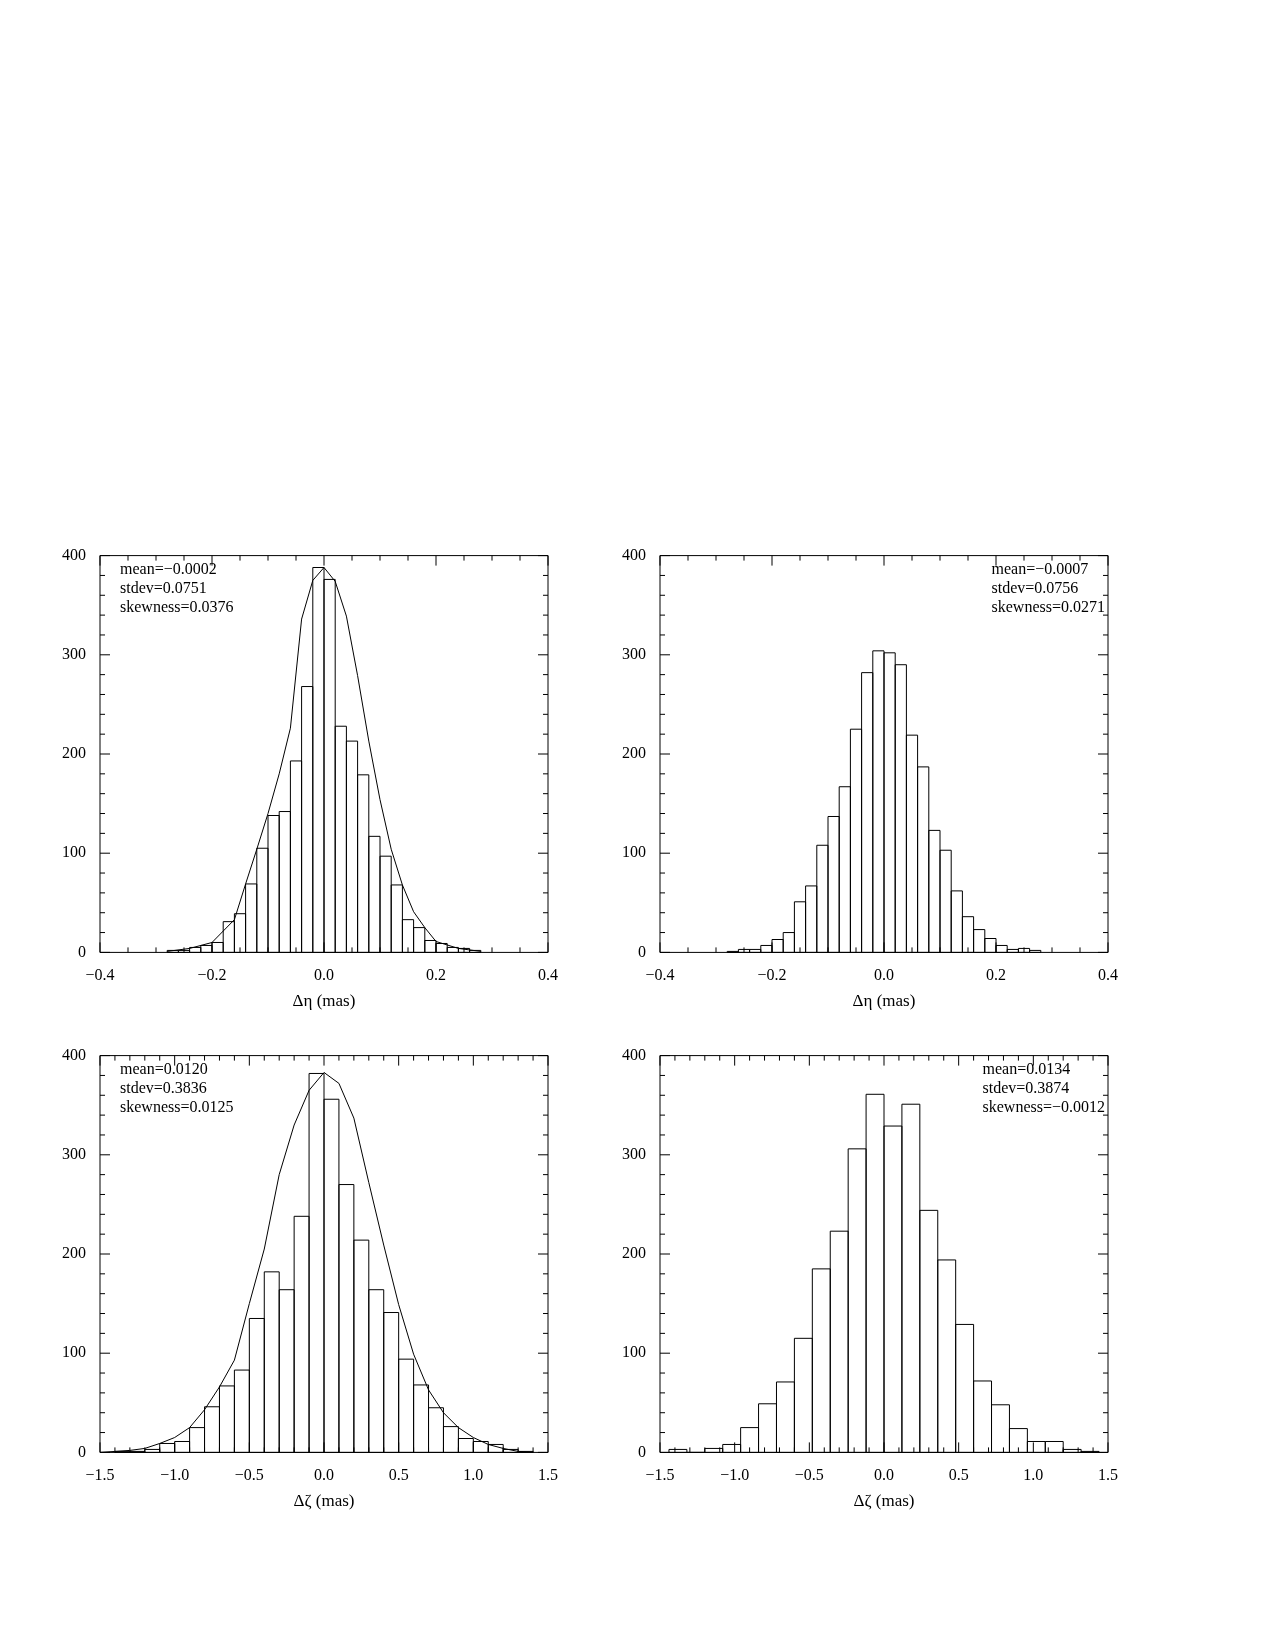  What do you see at coordinates (163, 587) in the screenshot?
I see `annotation: stdev=0.0751` at bounding box center [163, 587].